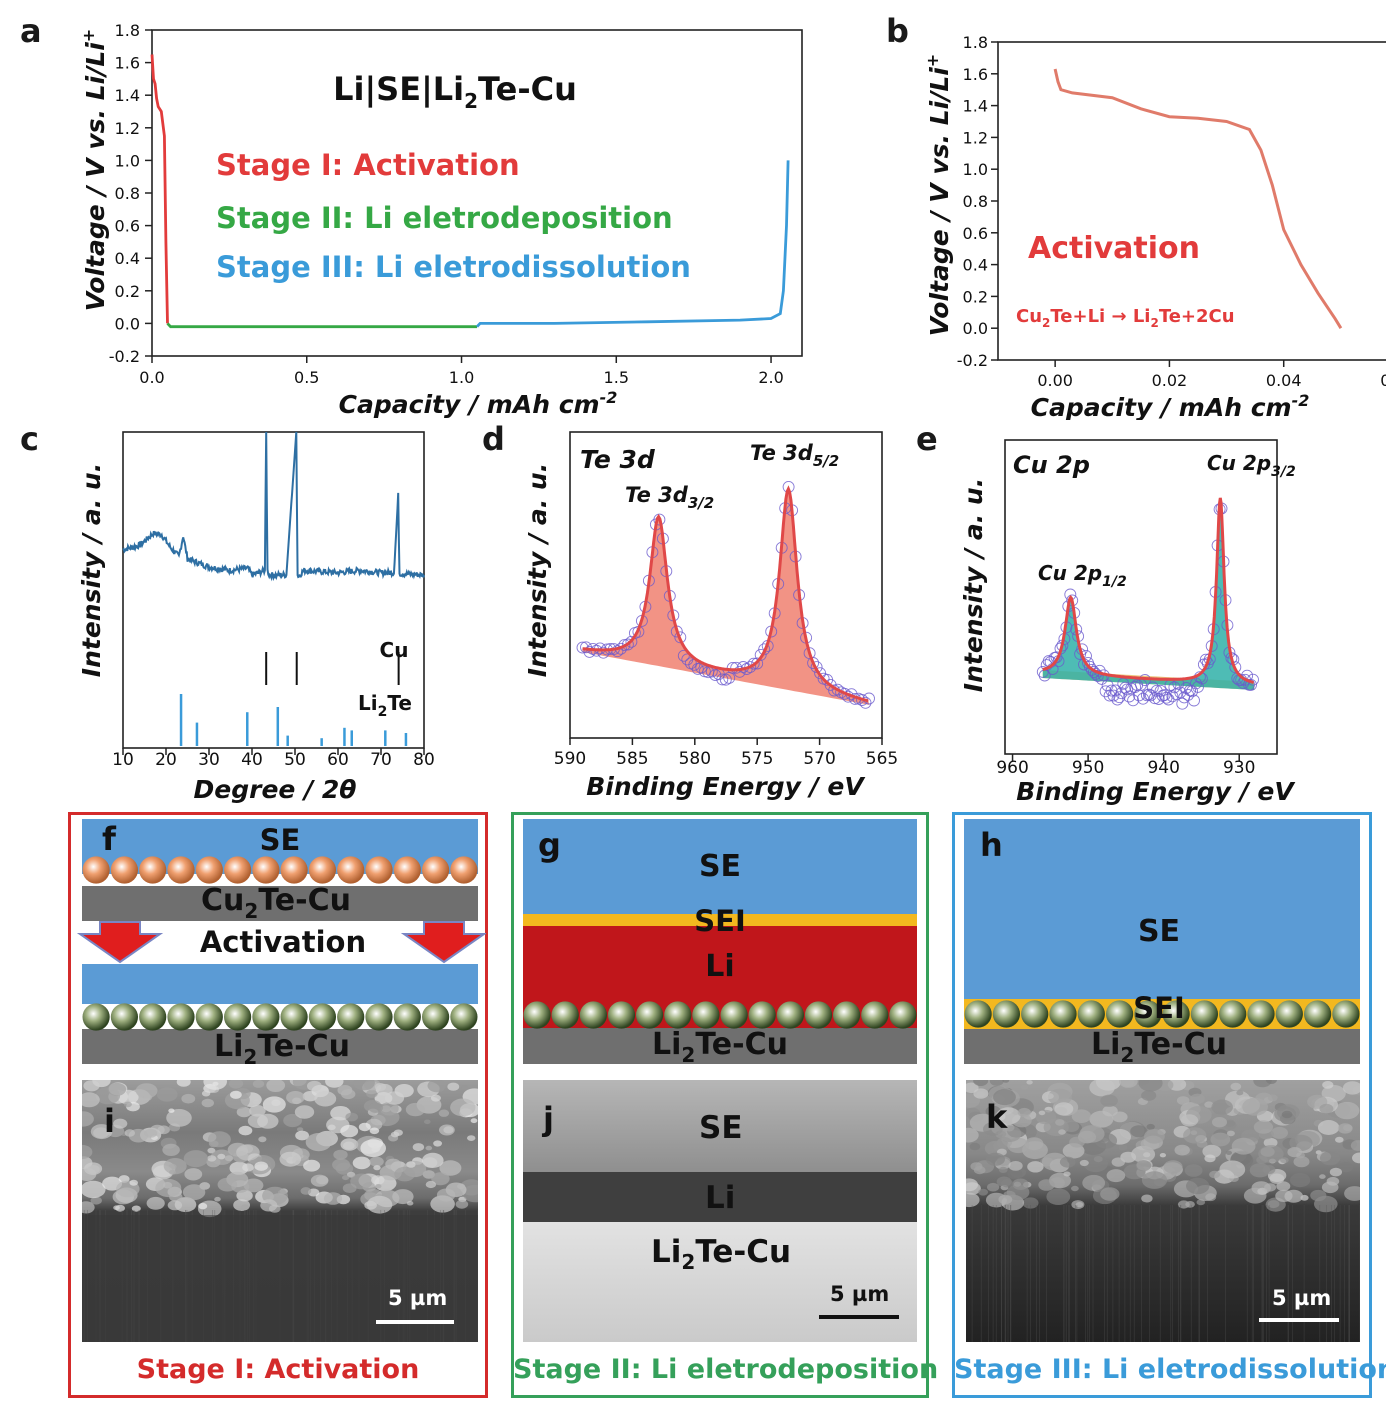  What do you see at coordinates (127, 95) in the screenshot?
I see `y-tick-label: 1.4` at bounding box center [127, 95].